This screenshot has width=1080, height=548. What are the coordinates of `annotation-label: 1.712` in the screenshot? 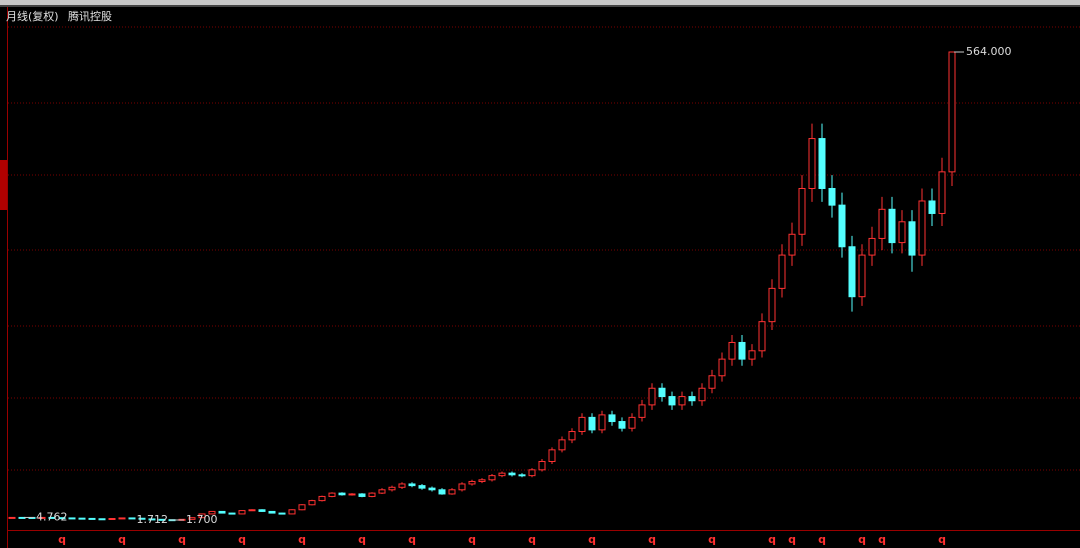 It's located at (153, 519).